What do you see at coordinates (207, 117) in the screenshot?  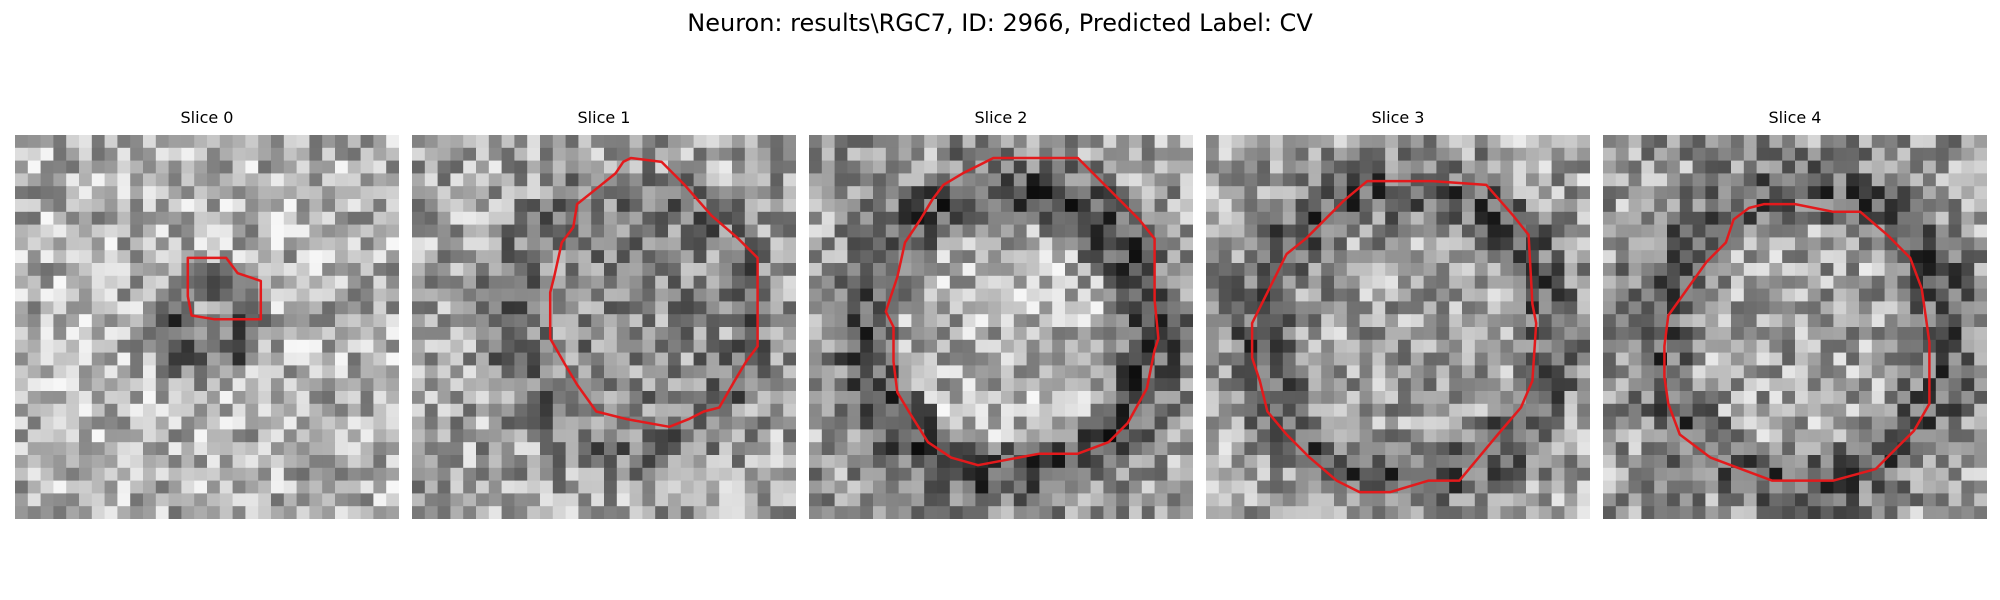 I see `slice-title-0: Slice 0` at bounding box center [207, 117].